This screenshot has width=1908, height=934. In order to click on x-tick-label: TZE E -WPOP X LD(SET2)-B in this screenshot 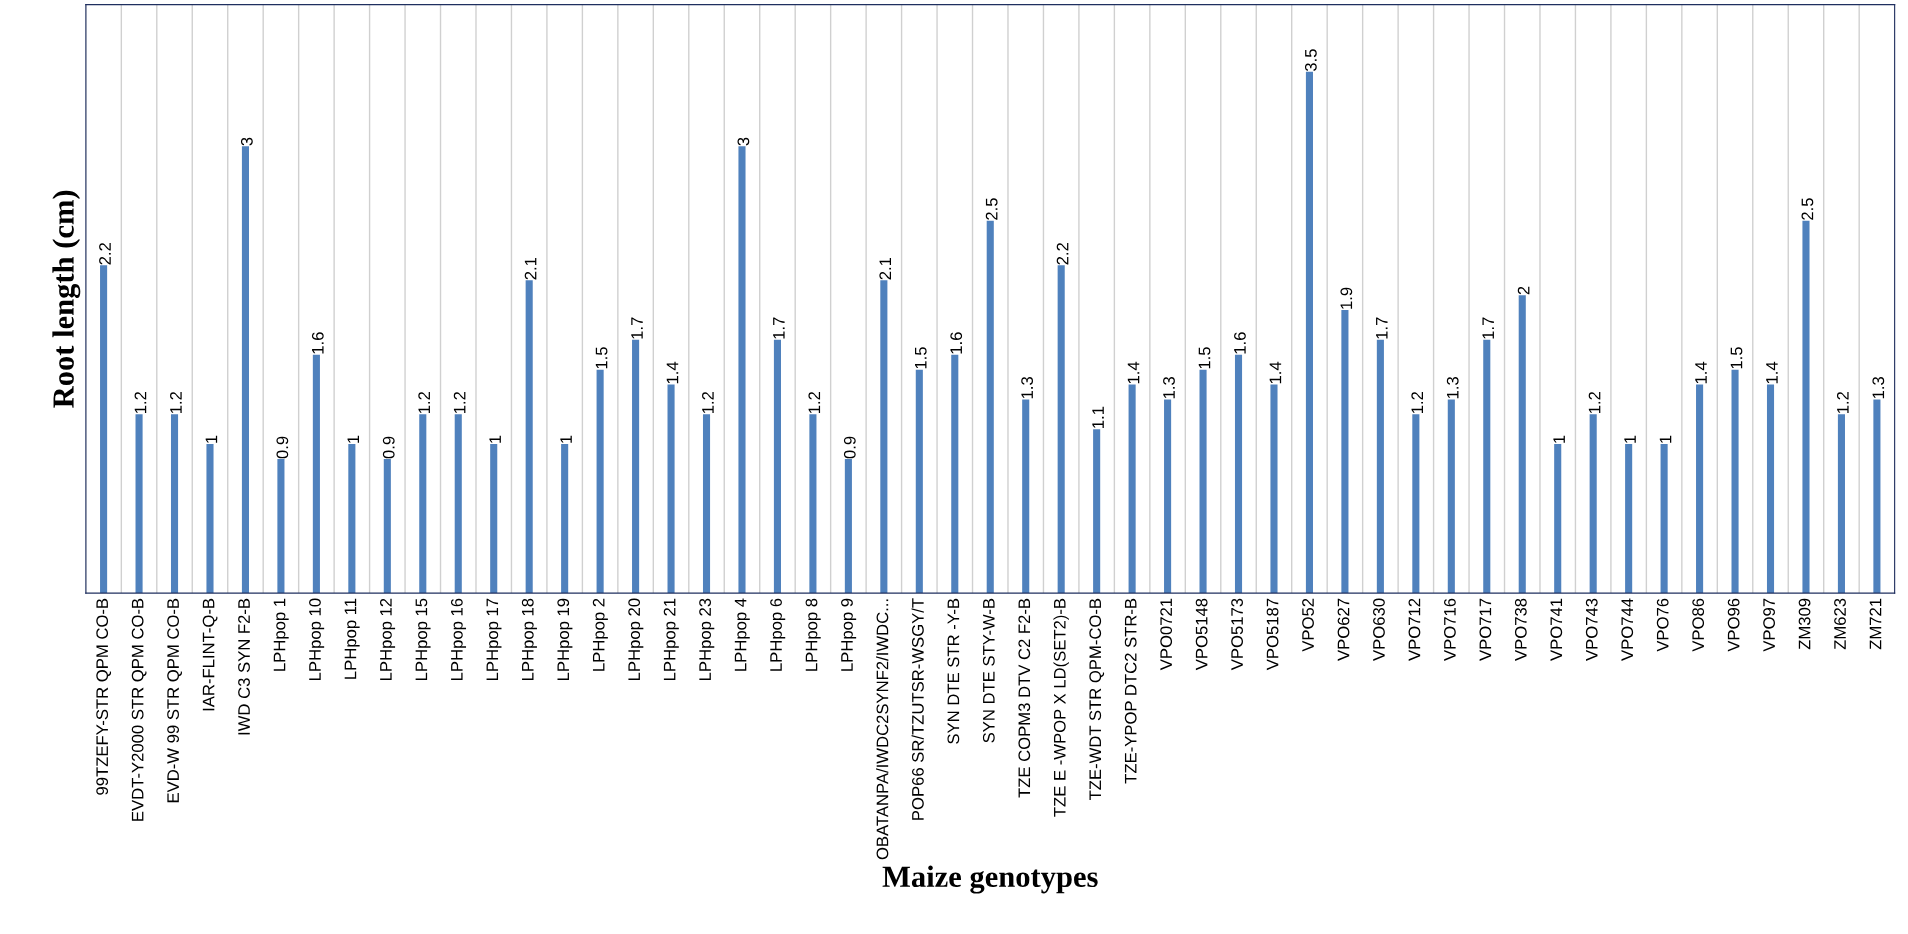, I will do `click(1061, 707)`.